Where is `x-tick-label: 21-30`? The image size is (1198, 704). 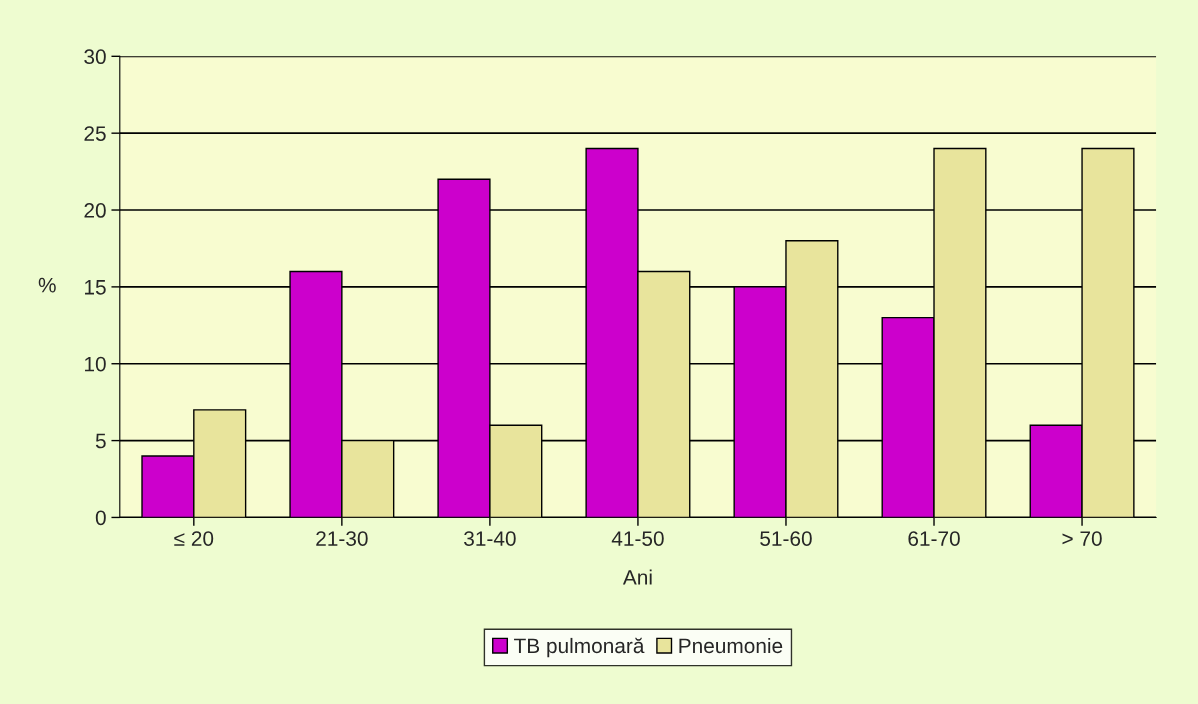
x-tick-label: 21-30 is located at coordinates (342, 538).